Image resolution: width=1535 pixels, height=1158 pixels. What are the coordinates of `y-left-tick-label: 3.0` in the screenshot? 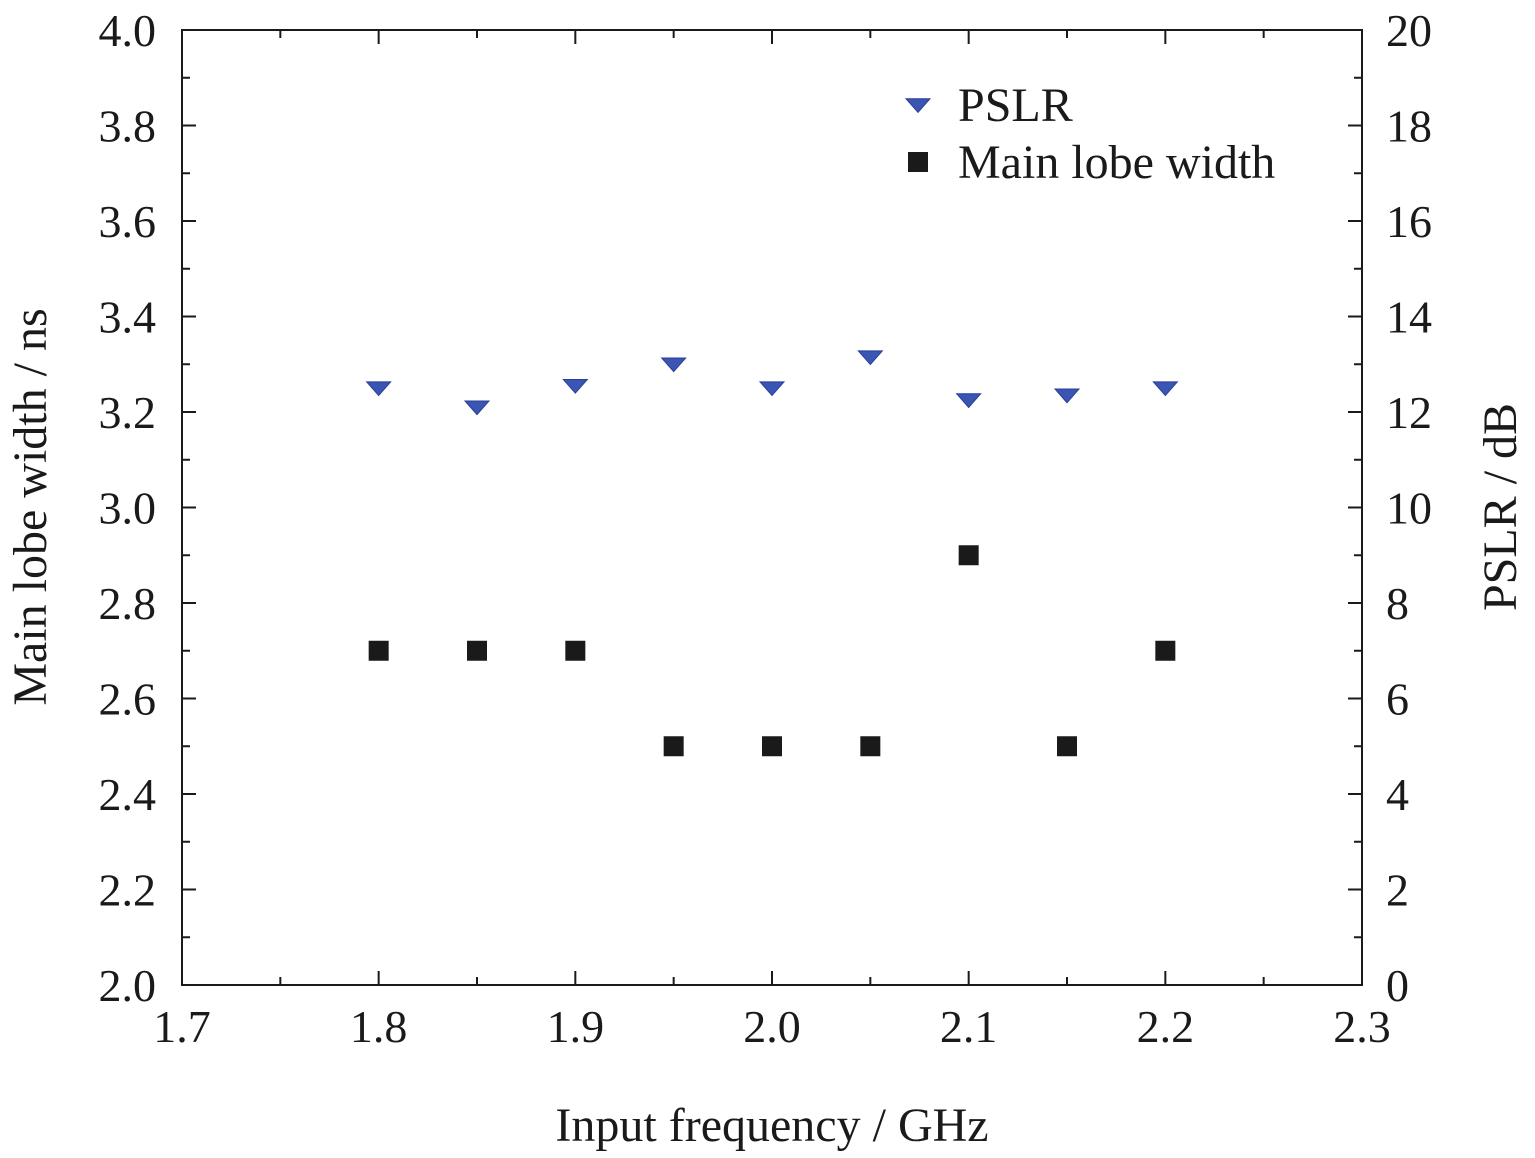 It's located at (128, 508).